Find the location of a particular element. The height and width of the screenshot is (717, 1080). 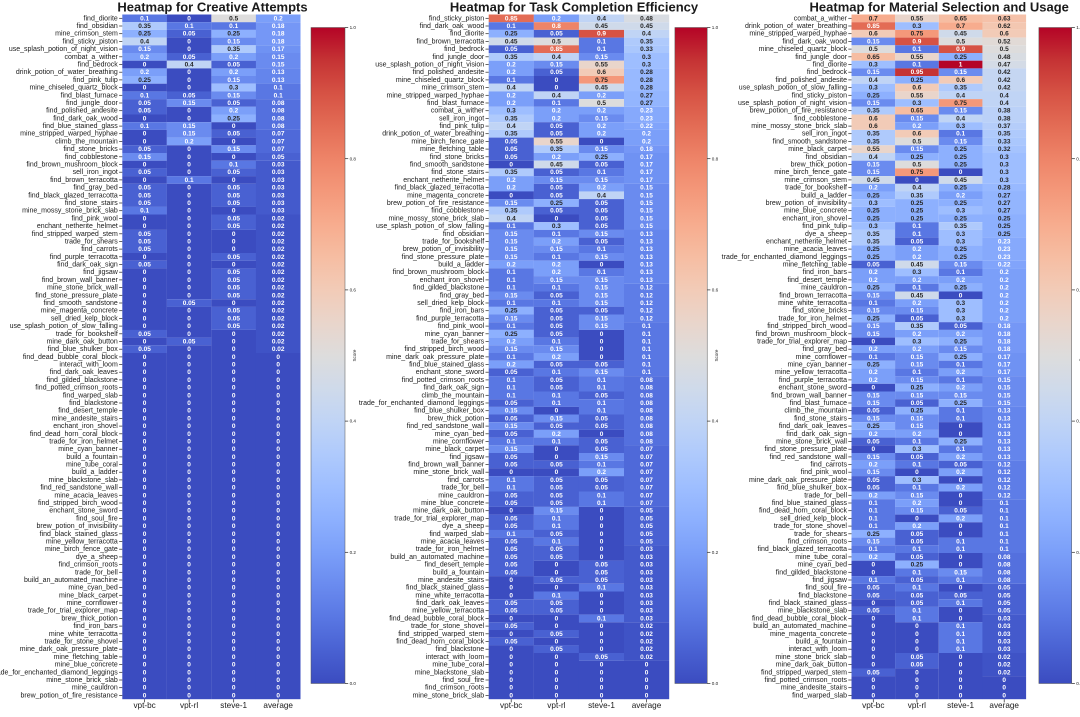

svg-text: build_a_fountain is located at coordinates (821, 642).